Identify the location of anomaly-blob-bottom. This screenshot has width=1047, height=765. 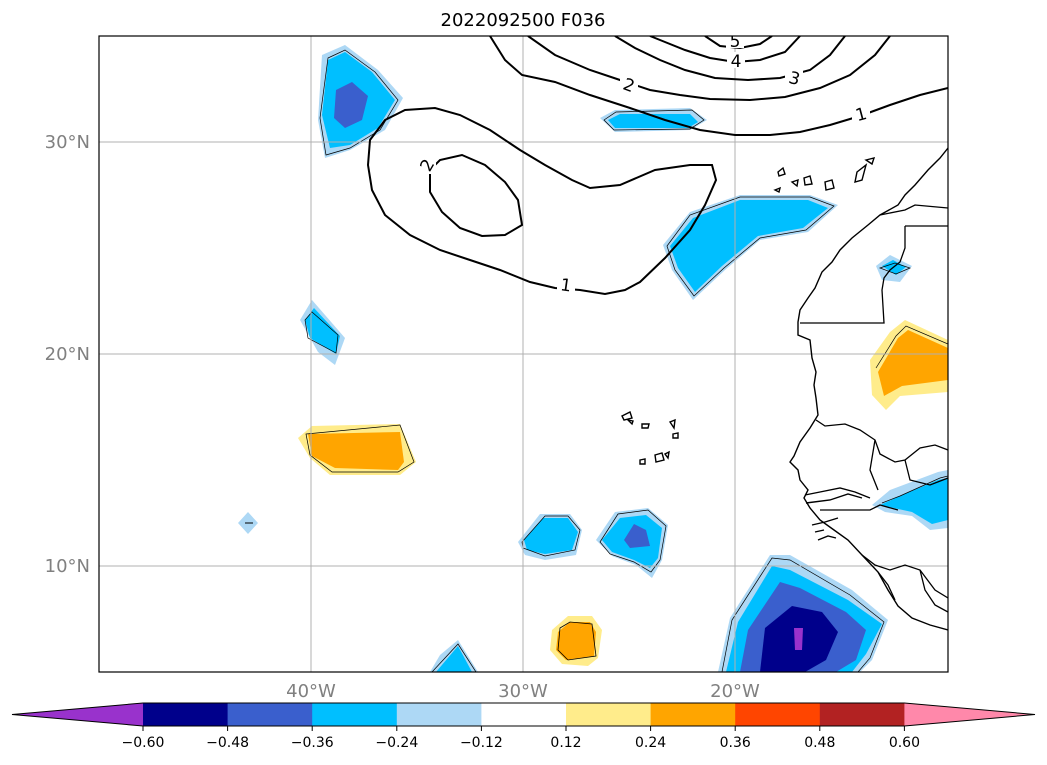
(454, 656).